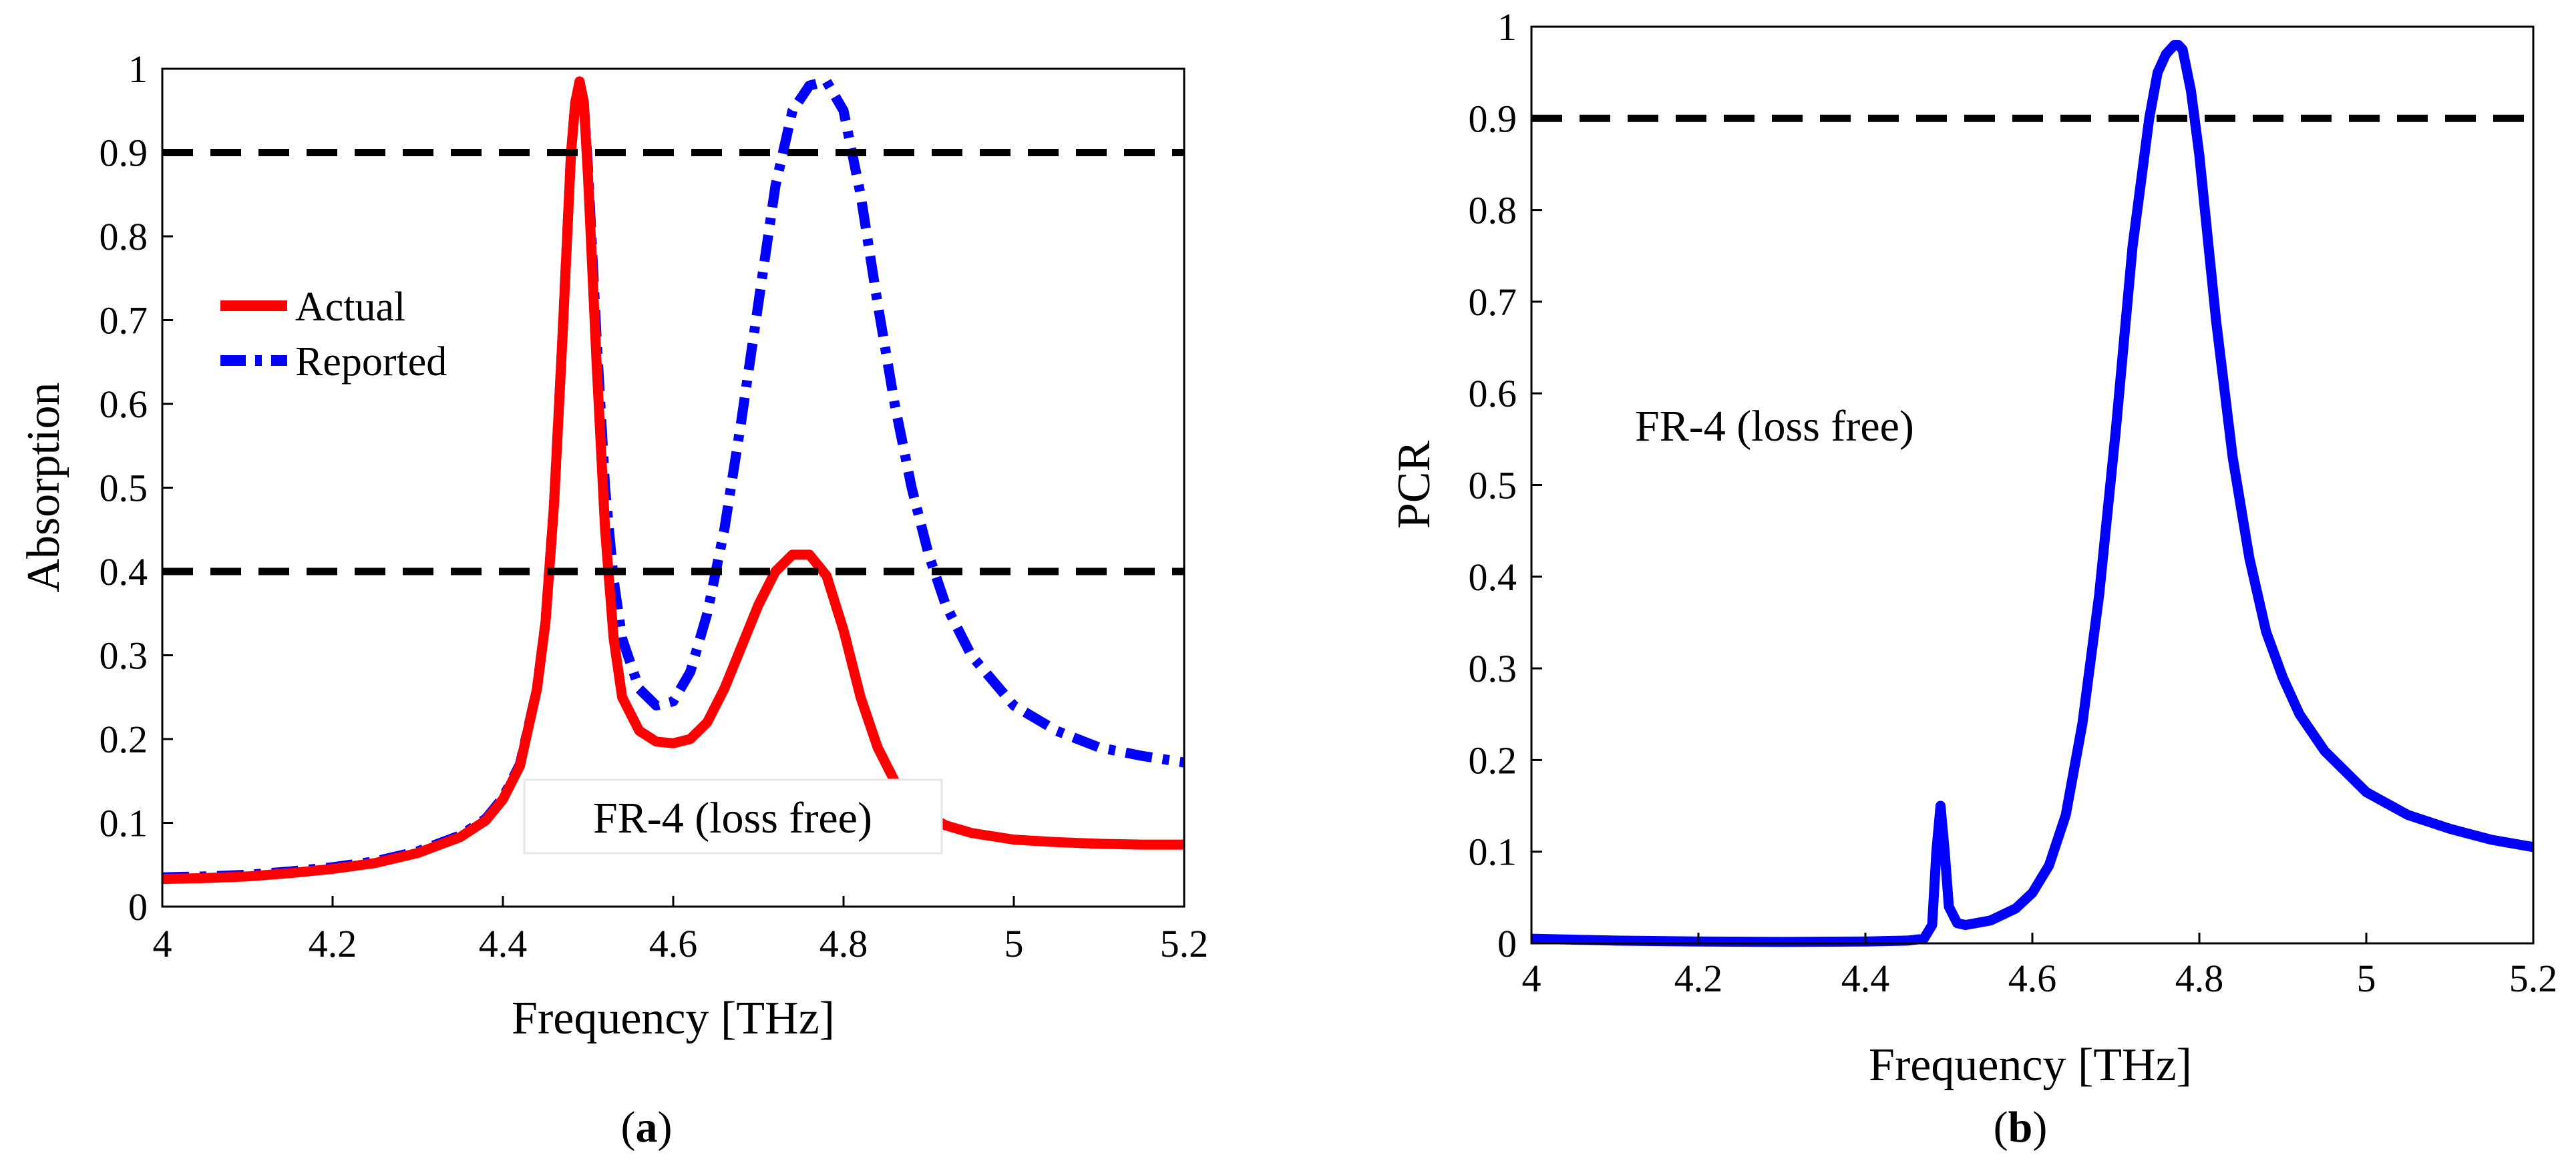 This screenshot has height=1173, width=2576. I want to click on panel-caption-a: (a), so click(647, 1127).